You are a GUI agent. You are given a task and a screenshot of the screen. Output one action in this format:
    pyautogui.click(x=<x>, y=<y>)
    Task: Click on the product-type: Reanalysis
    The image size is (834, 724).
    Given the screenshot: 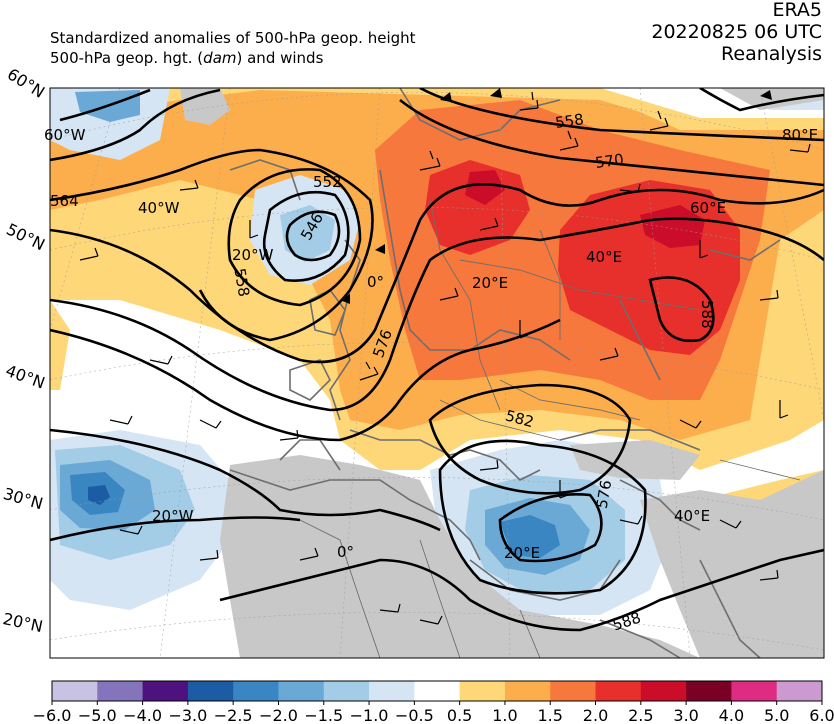 What is the action you would take?
    pyautogui.click(x=771, y=54)
    